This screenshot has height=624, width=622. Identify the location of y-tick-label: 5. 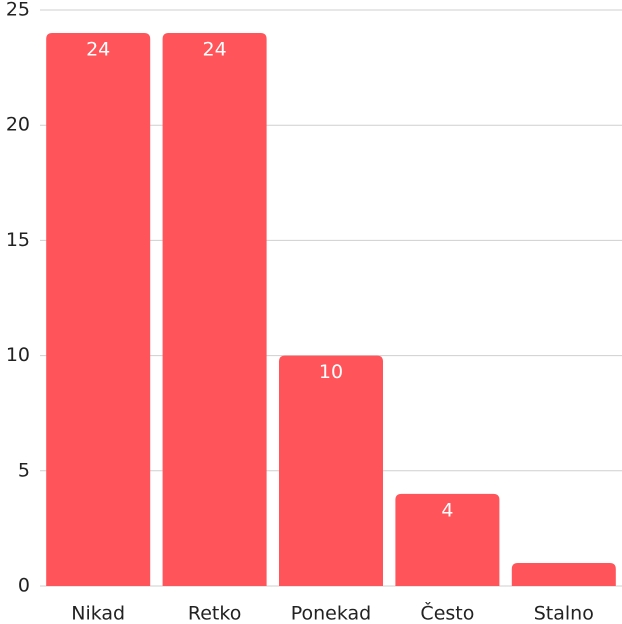
(24, 470).